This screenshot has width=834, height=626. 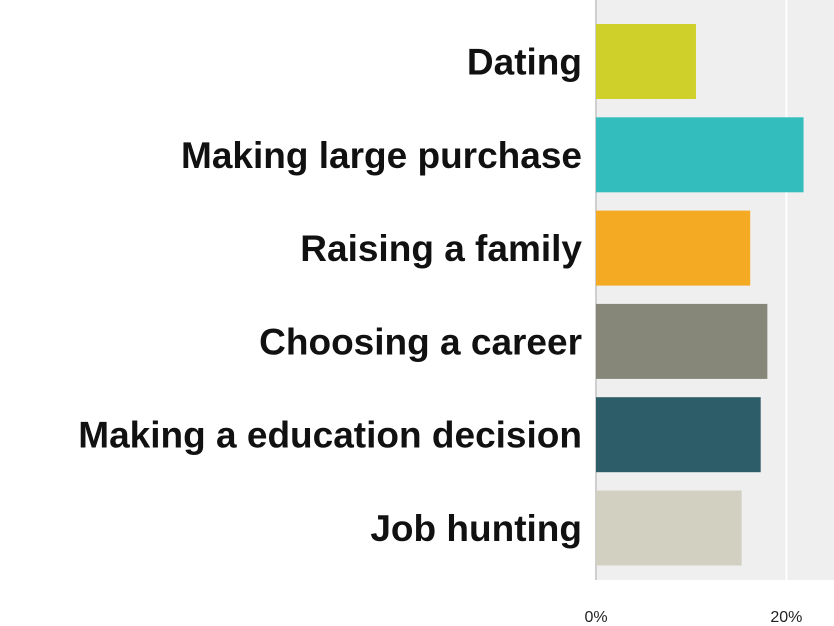 I want to click on category-label: Job hunting, so click(x=476, y=528).